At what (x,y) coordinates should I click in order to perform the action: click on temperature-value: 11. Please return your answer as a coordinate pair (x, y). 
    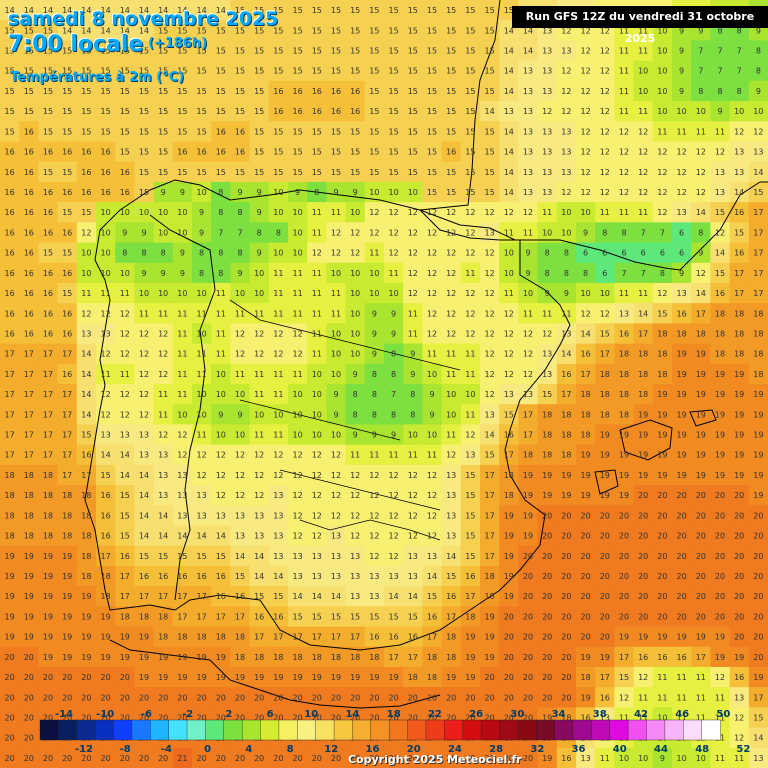
    Looking at the image, I should click on (451, 354).